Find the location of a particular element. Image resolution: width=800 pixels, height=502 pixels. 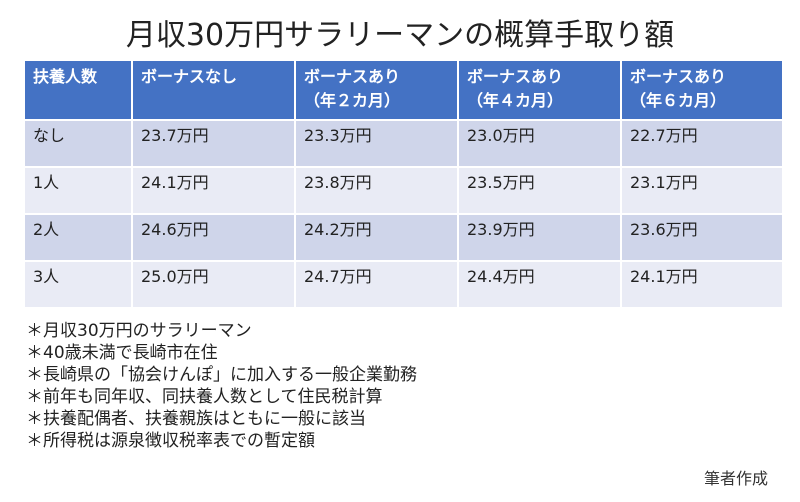

table-row: 1人 24.1万円 23.8万円 23.5万円 23.1万円 is located at coordinates (403, 190).